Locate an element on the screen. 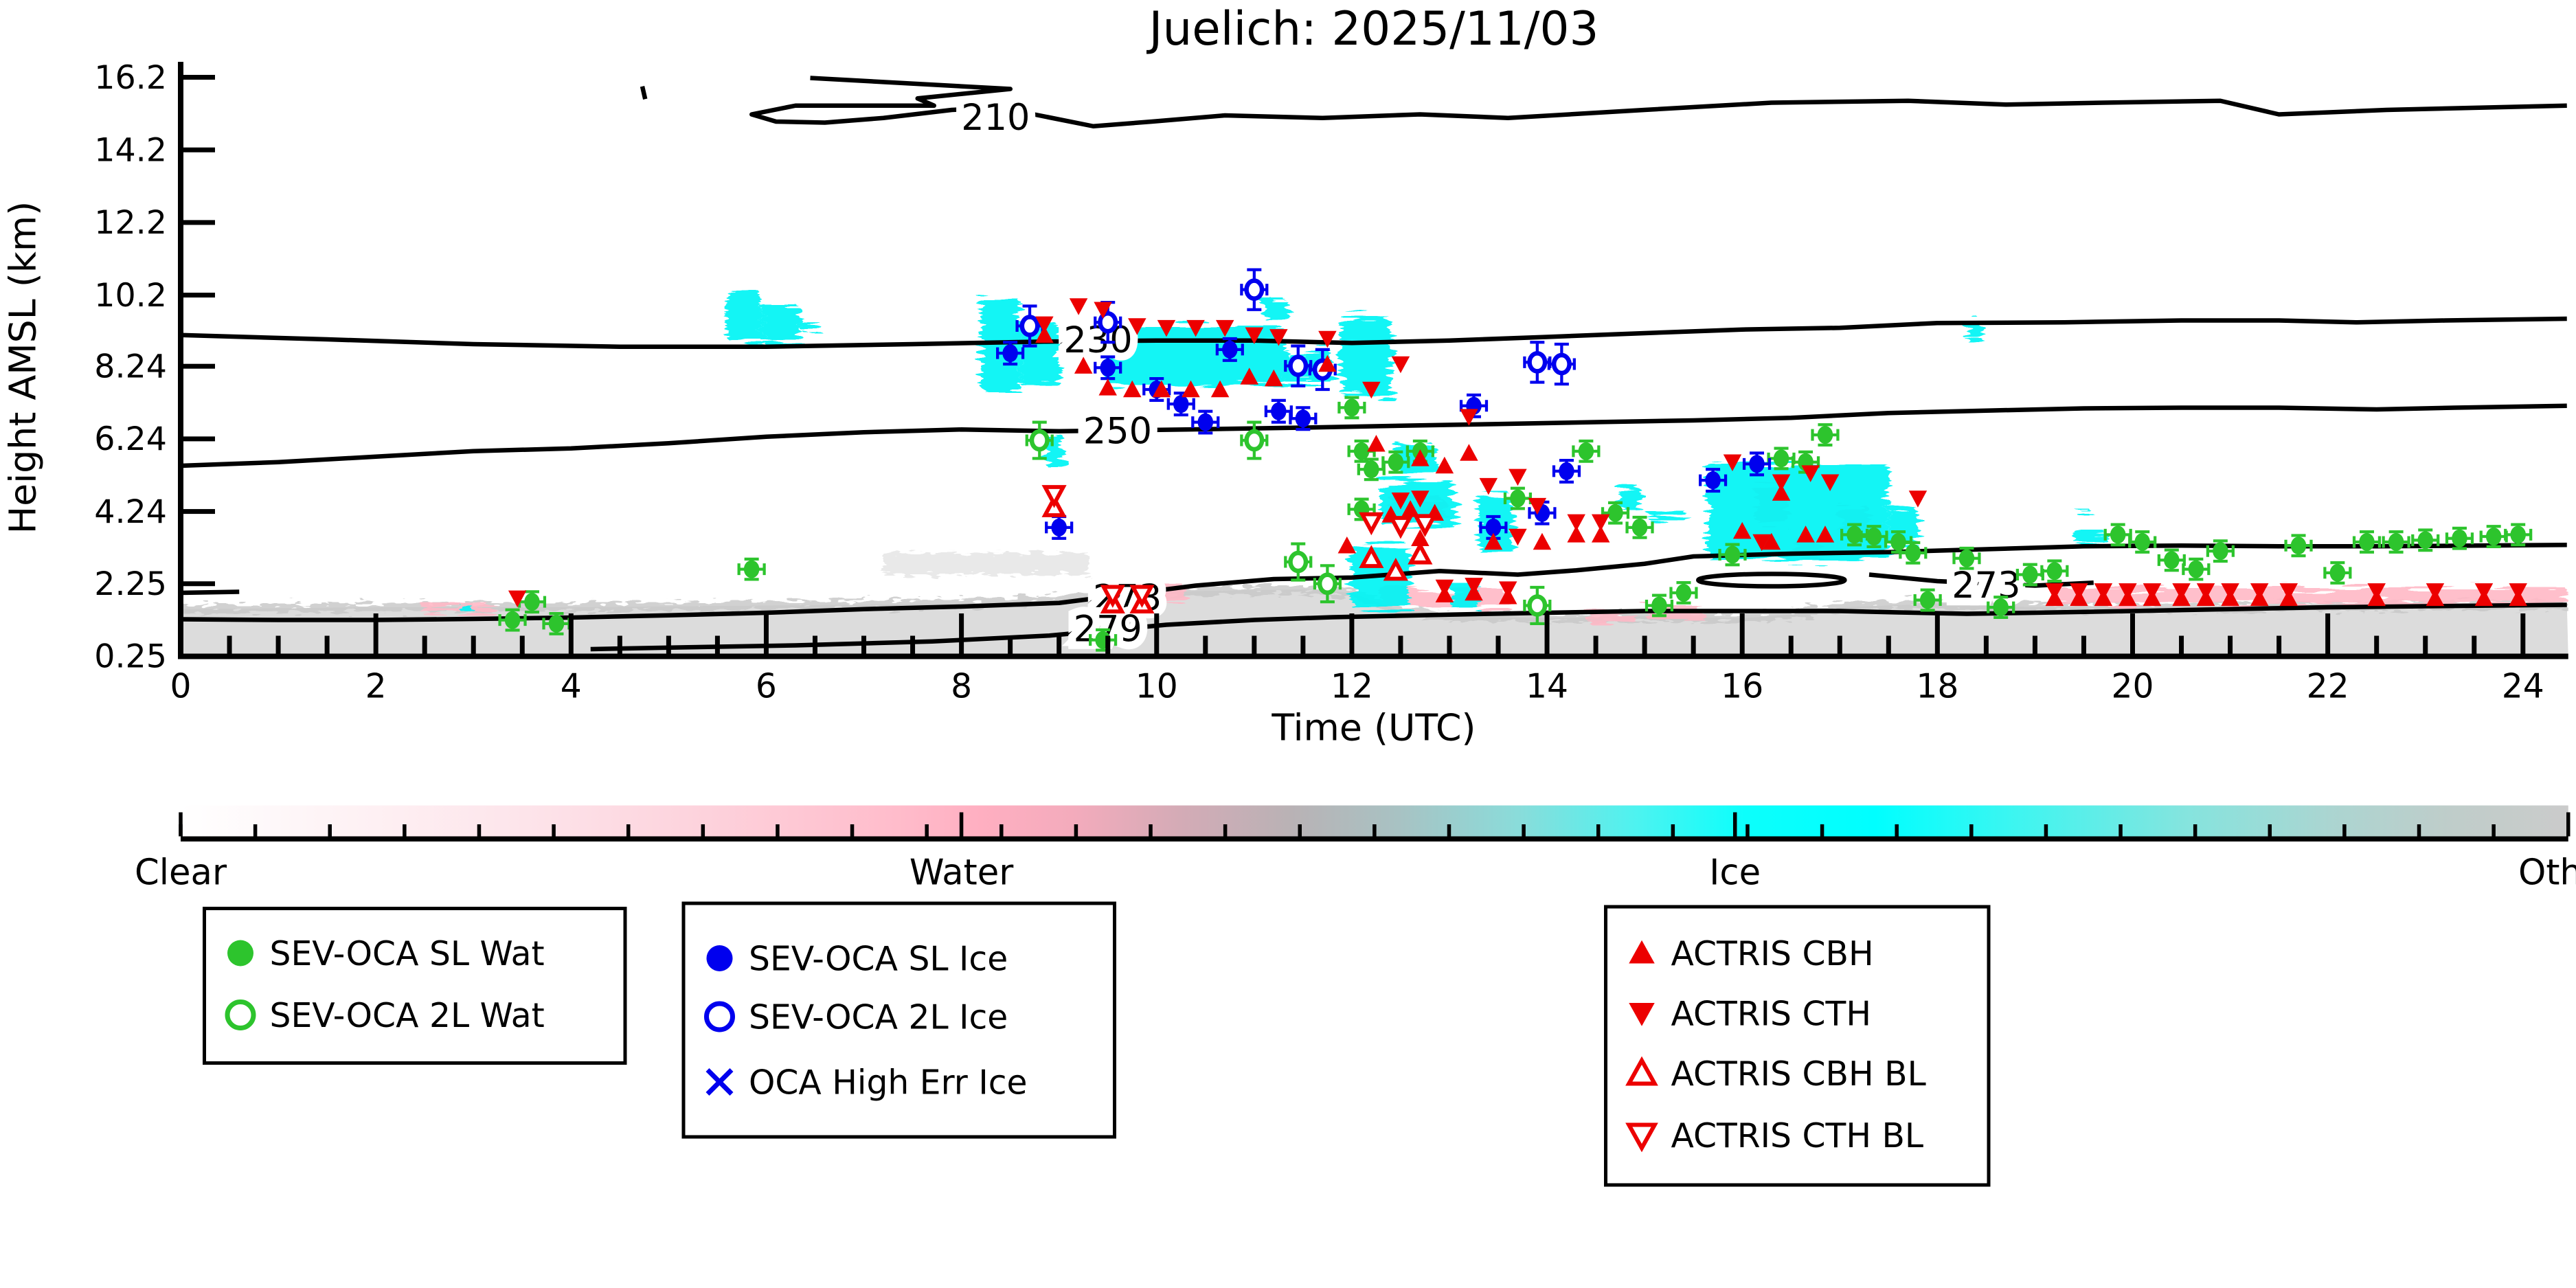 The image size is (2576, 1288). x-tick-label: 6 is located at coordinates (766, 687).